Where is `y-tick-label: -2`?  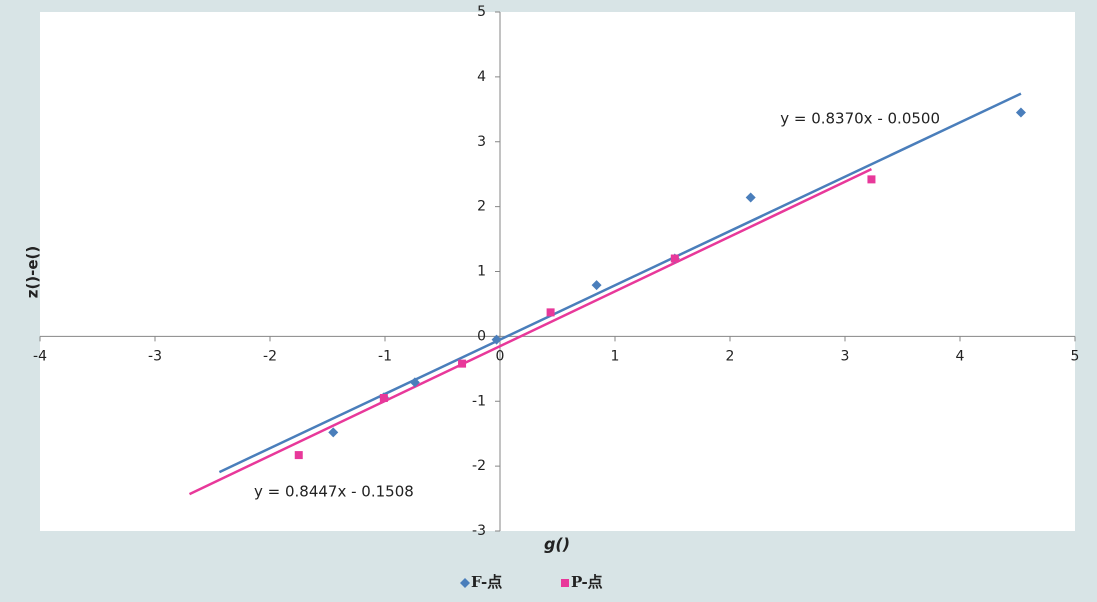
y-tick-label: -2 is located at coordinates (479, 466).